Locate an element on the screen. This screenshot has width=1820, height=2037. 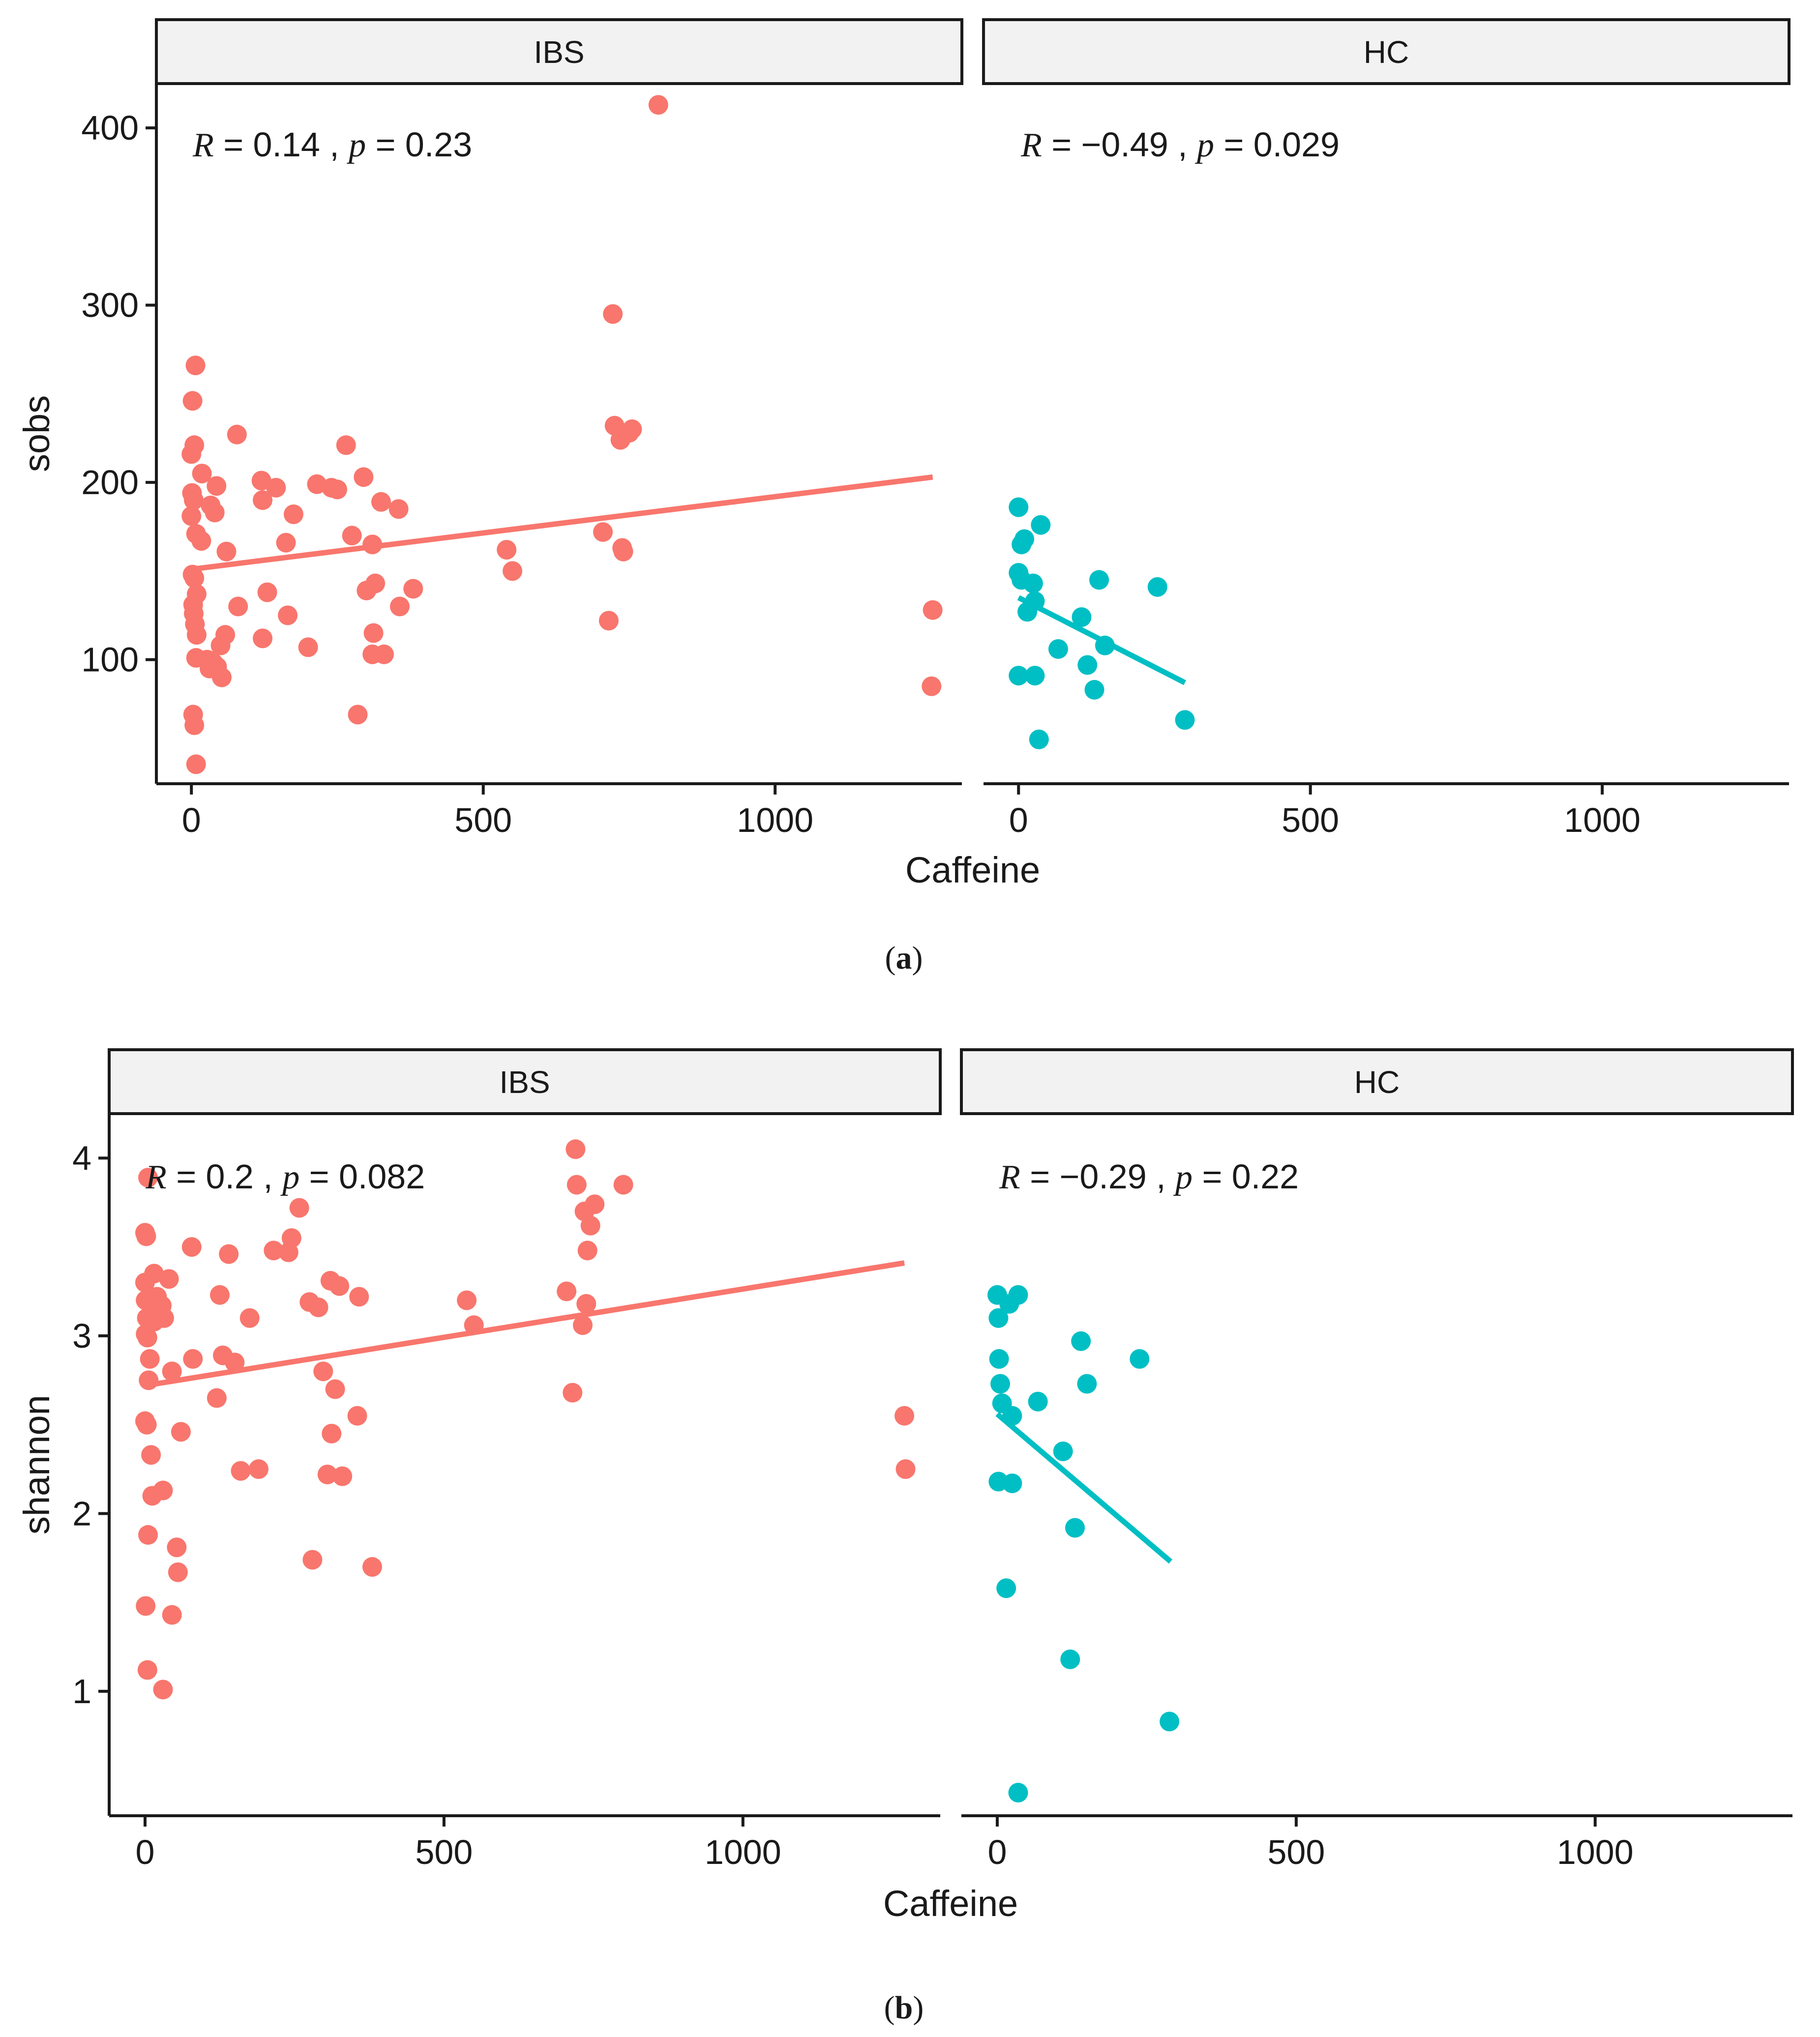
stat-r-value: = 0.2 , is located at coordinates (224, 1176).